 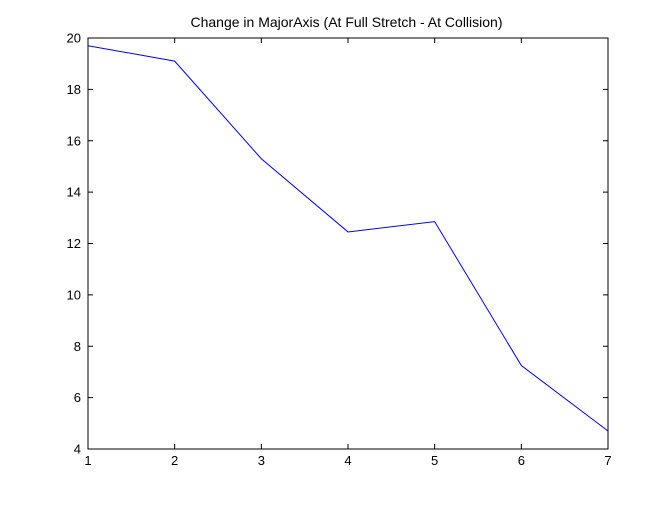 What do you see at coordinates (74, 89) in the screenshot?
I see `y-tick-label: 18` at bounding box center [74, 89].